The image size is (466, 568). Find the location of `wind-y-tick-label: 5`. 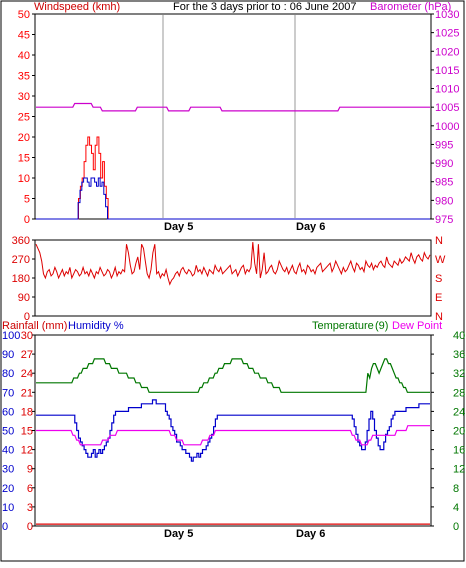

wind-y-tick-label: 5 is located at coordinates (27, 200).